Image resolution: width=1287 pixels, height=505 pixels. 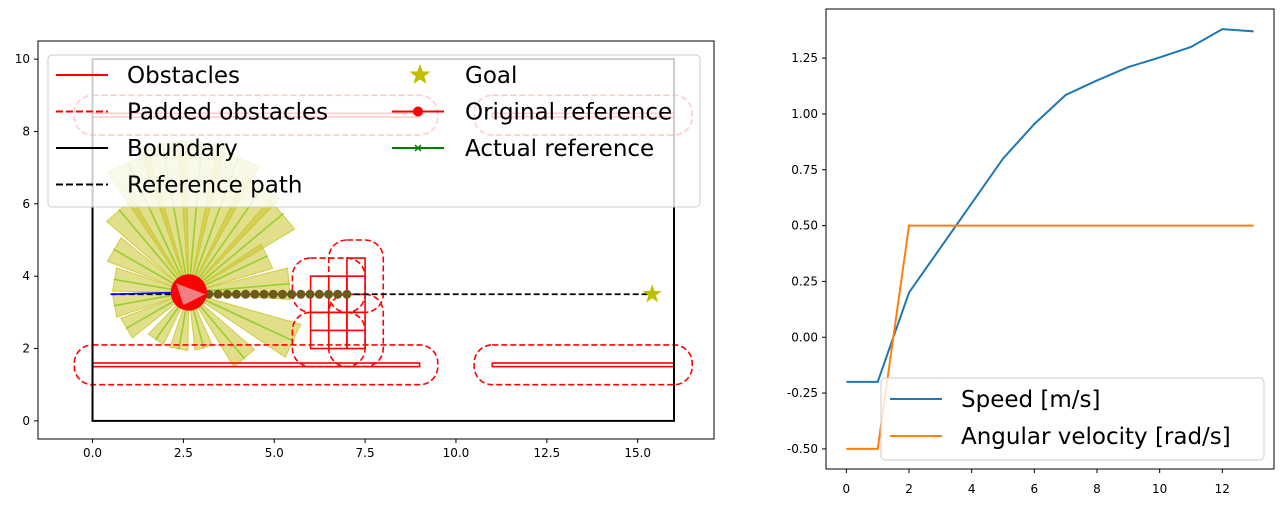 I want to click on legend-label: Obstacles, so click(x=183, y=76).